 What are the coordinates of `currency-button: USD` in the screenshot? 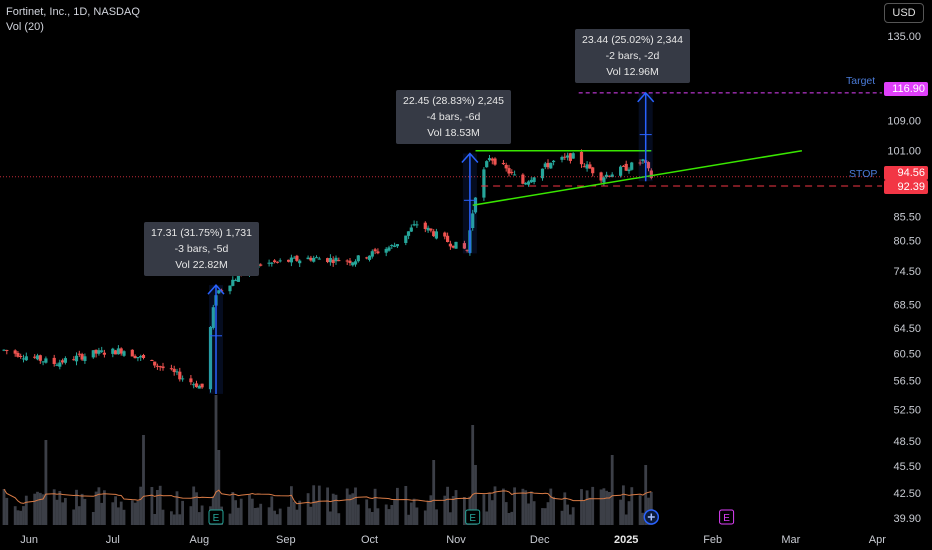 It's located at (904, 13).